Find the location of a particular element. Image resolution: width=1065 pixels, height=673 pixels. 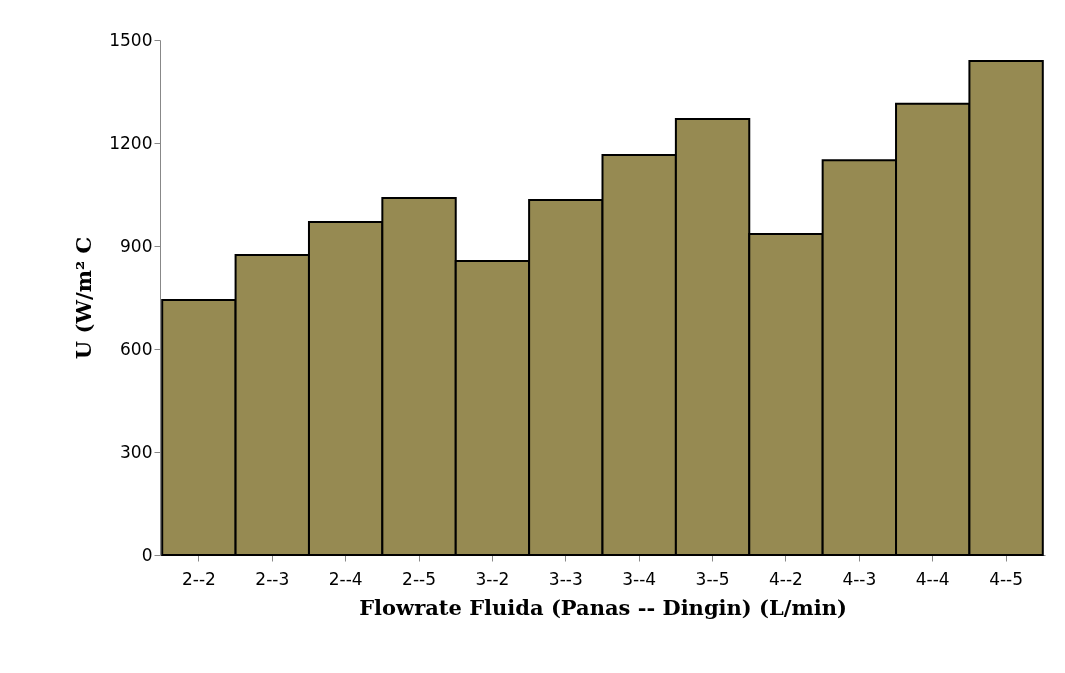

y-tick-label: 1200 is located at coordinates (131, 142).